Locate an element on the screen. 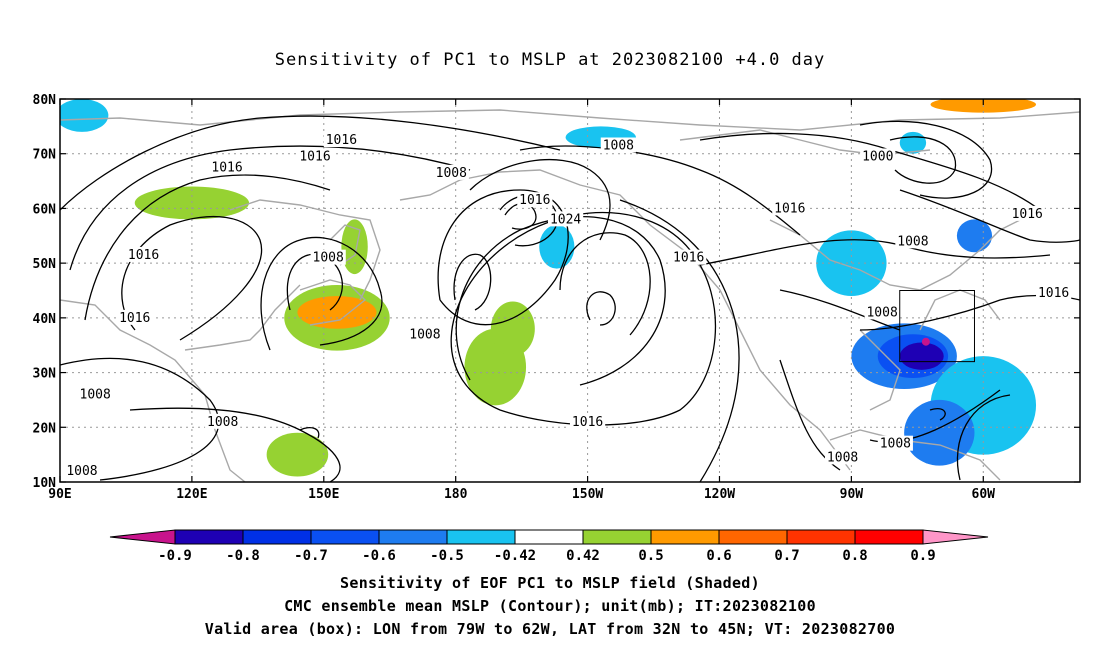  colorbar-tick-label: 0.5 is located at coordinates (650, 556).